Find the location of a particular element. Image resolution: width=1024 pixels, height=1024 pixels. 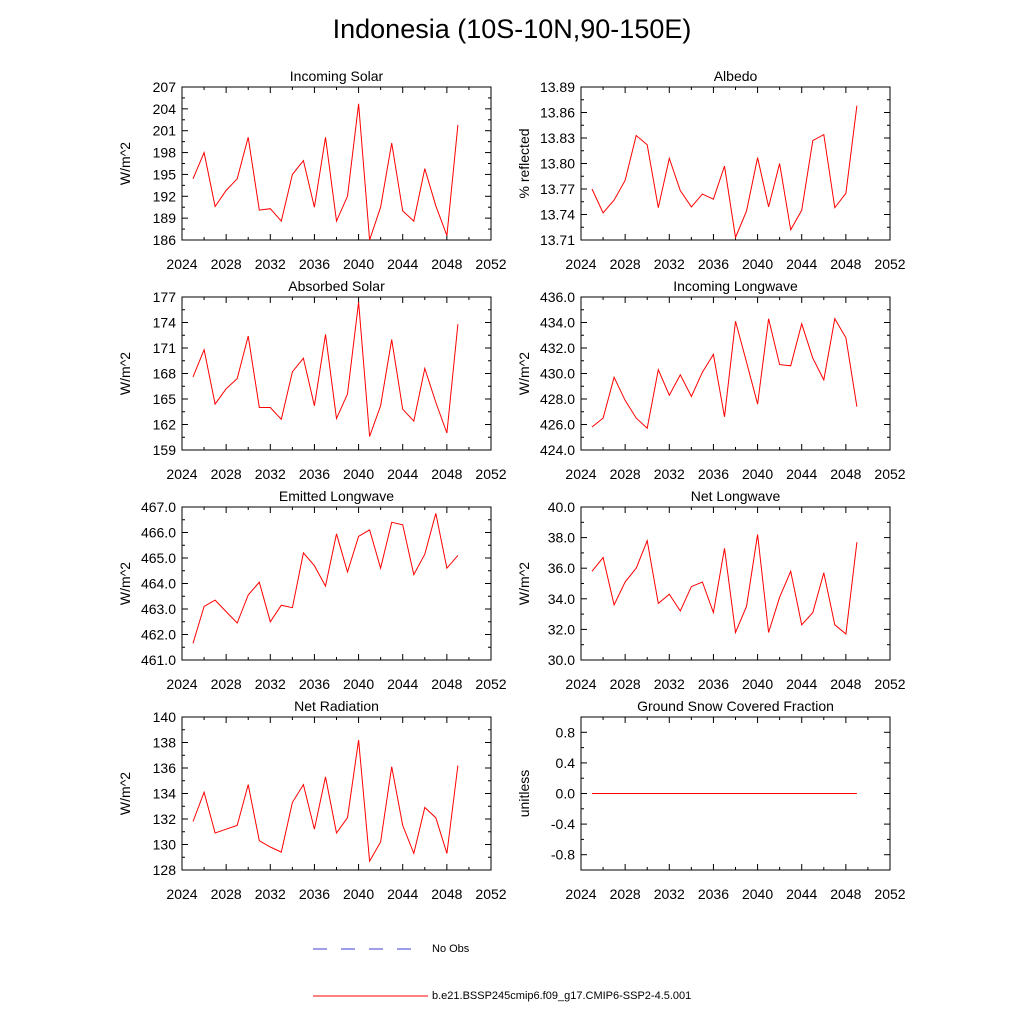

y-tick-label: 198 is located at coordinates (165, 153).